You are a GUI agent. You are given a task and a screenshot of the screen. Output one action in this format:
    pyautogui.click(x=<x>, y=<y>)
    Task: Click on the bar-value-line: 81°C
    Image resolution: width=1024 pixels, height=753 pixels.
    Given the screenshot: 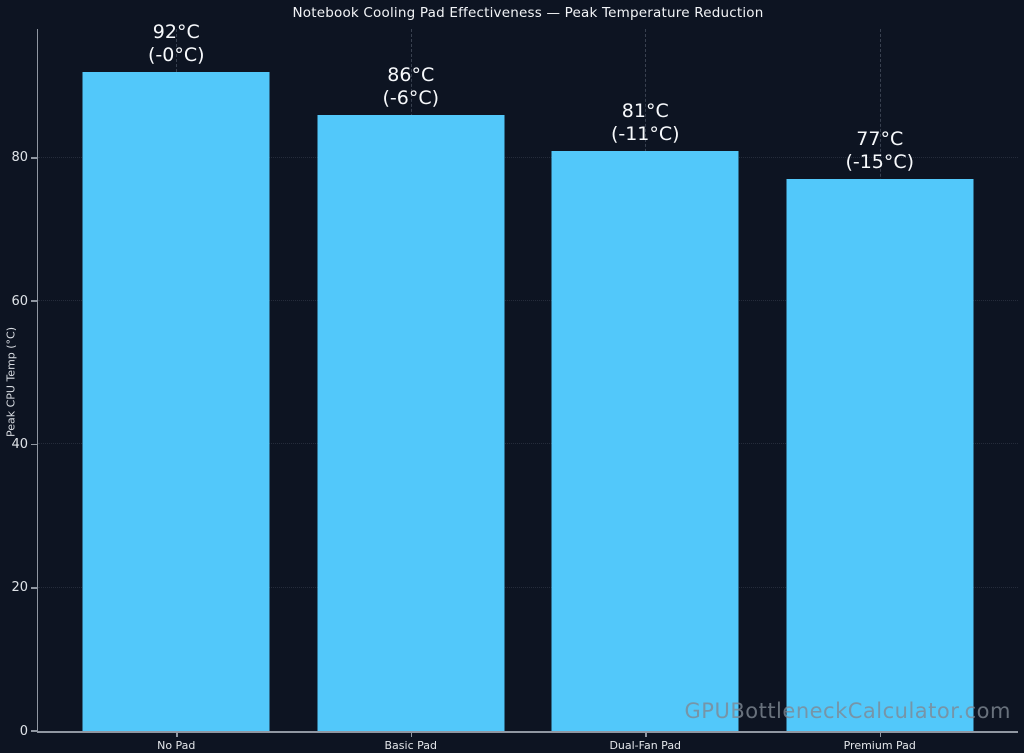 What is the action you would take?
    pyautogui.click(x=645, y=110)
    